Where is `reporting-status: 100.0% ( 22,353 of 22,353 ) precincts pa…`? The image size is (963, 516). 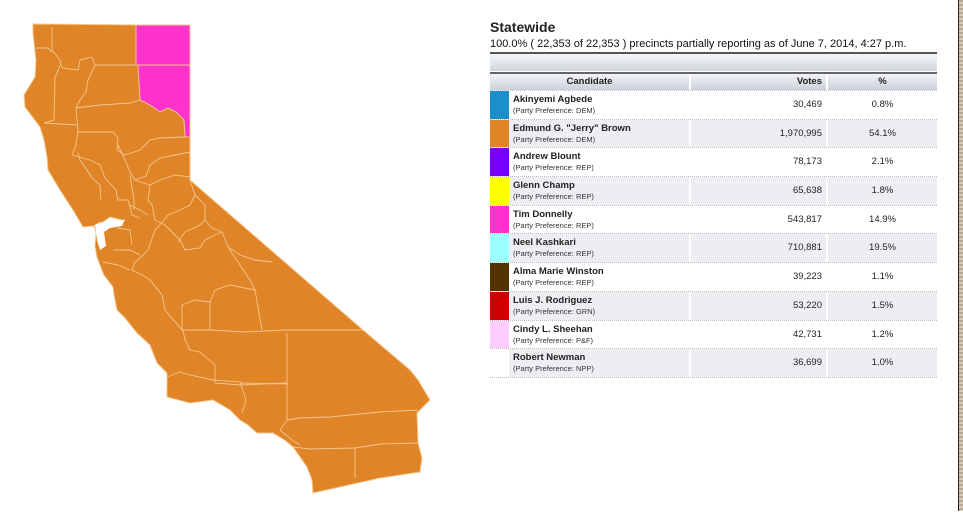 reporting-status: 100.0% ( 22,353 of 22,353 ) precincts pa… is located at coordinates (698, 44).